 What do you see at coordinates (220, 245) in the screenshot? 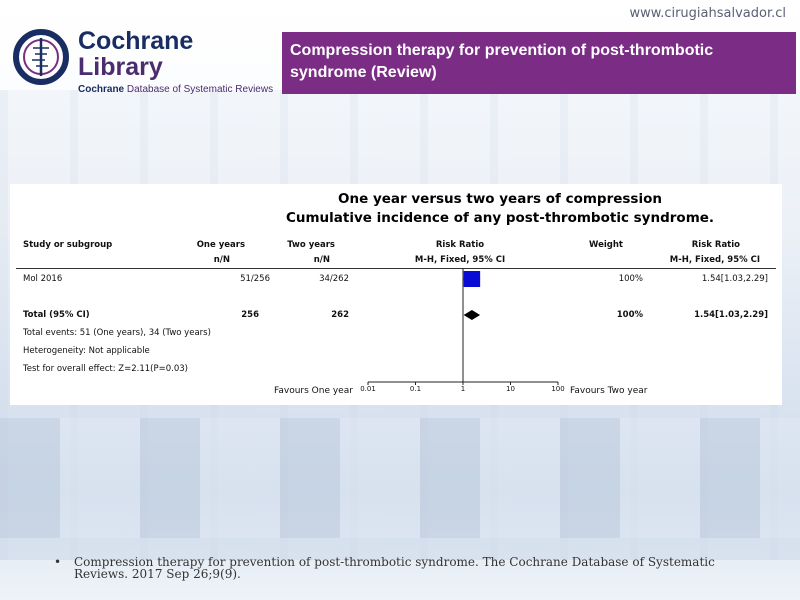
I see `header-group1: One years` at bounding box center [220, 245].